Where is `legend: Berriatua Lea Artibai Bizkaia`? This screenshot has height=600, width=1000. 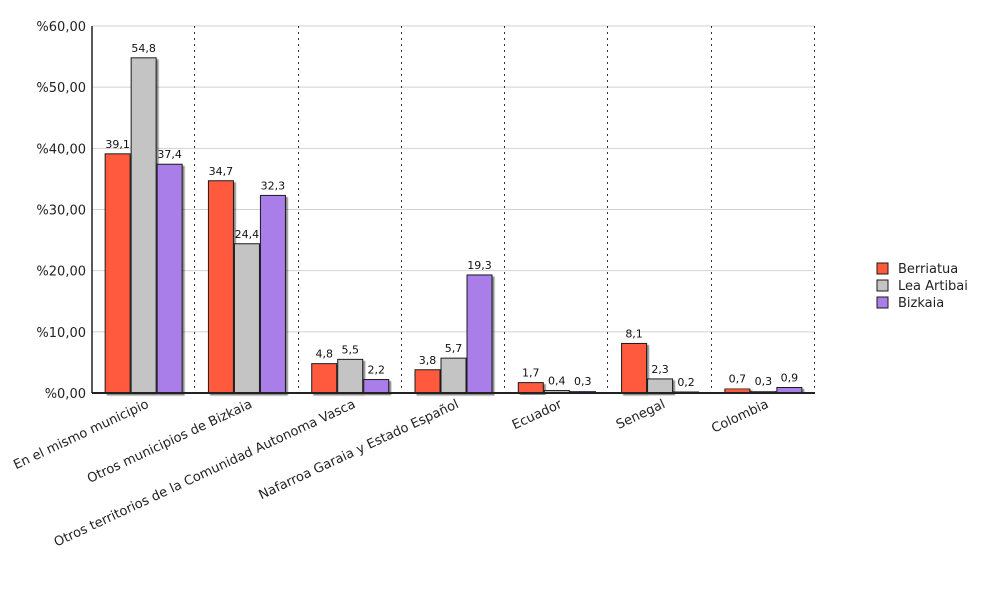
legend: Berriatua Lea Artibai Bizkaia is located at coordinates (922, 286).